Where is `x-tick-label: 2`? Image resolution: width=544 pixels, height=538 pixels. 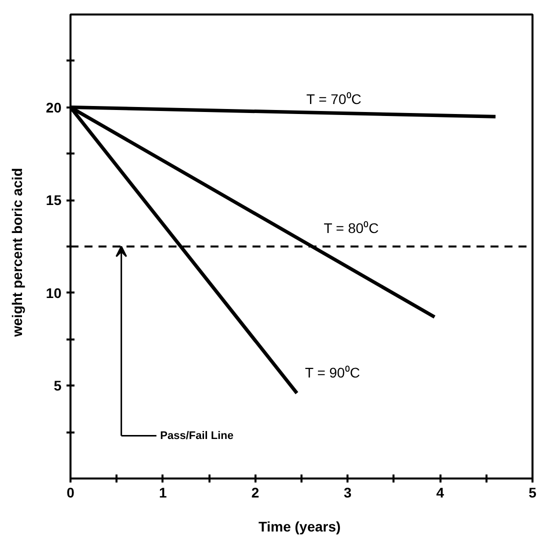
x-tick-label: 2 is located at coordinates (255, 492).